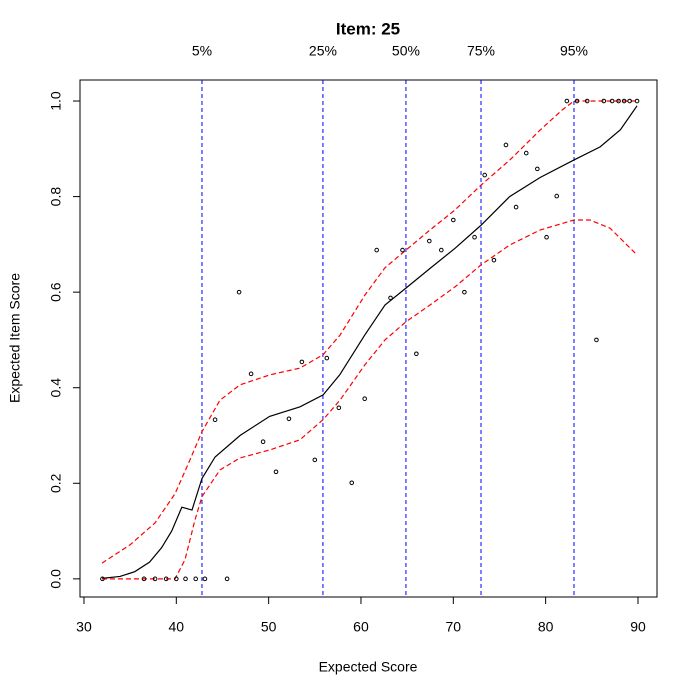 This screenshot has height=700, width=700. I want to click on x-tick-label: 50, so click(269, 627).